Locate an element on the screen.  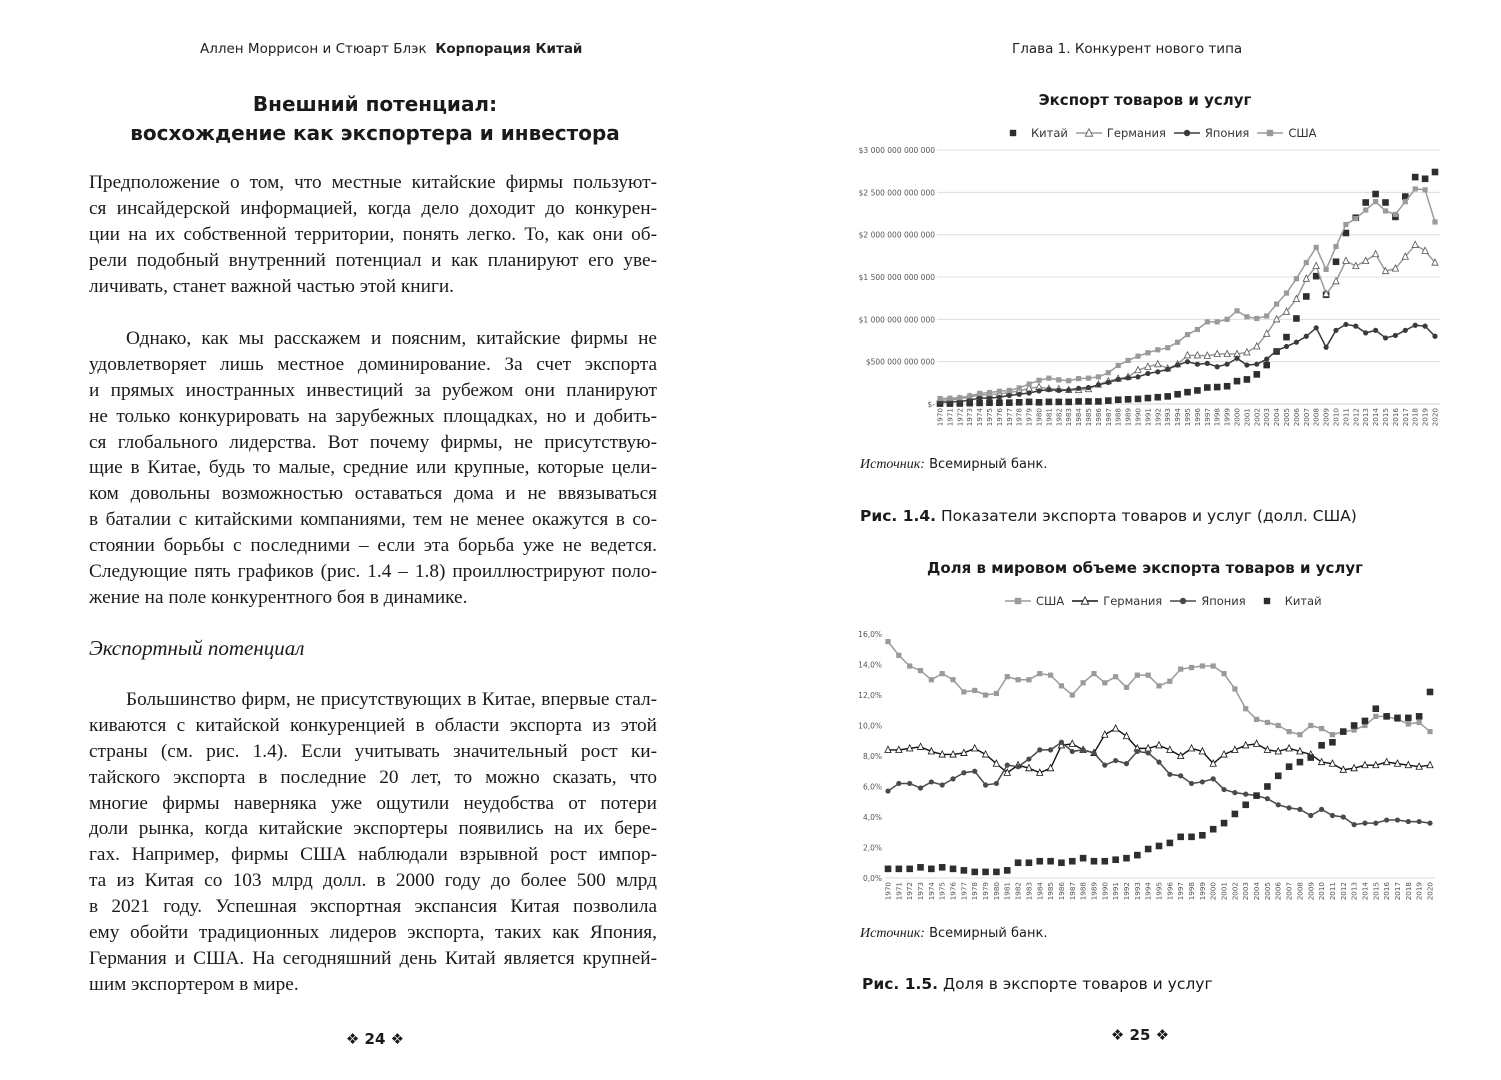
x-tick-label: 2012 is located at coordinates (1355, 417).